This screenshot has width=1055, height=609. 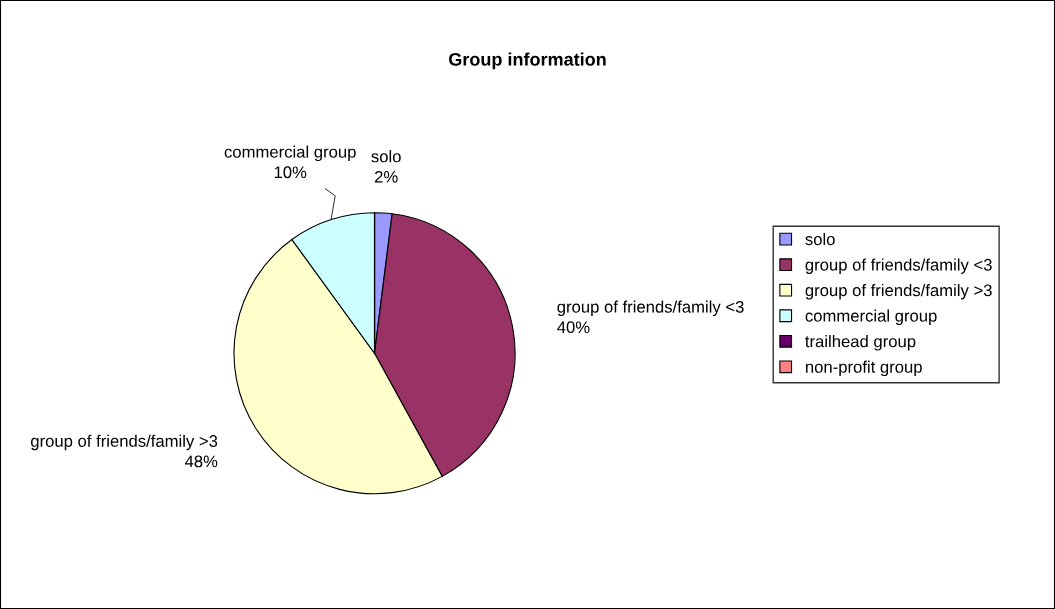 What do you see at coordinates (820, 239) in the screenshot?
I see `legend-label: solo` at bounding box center [820, 239].